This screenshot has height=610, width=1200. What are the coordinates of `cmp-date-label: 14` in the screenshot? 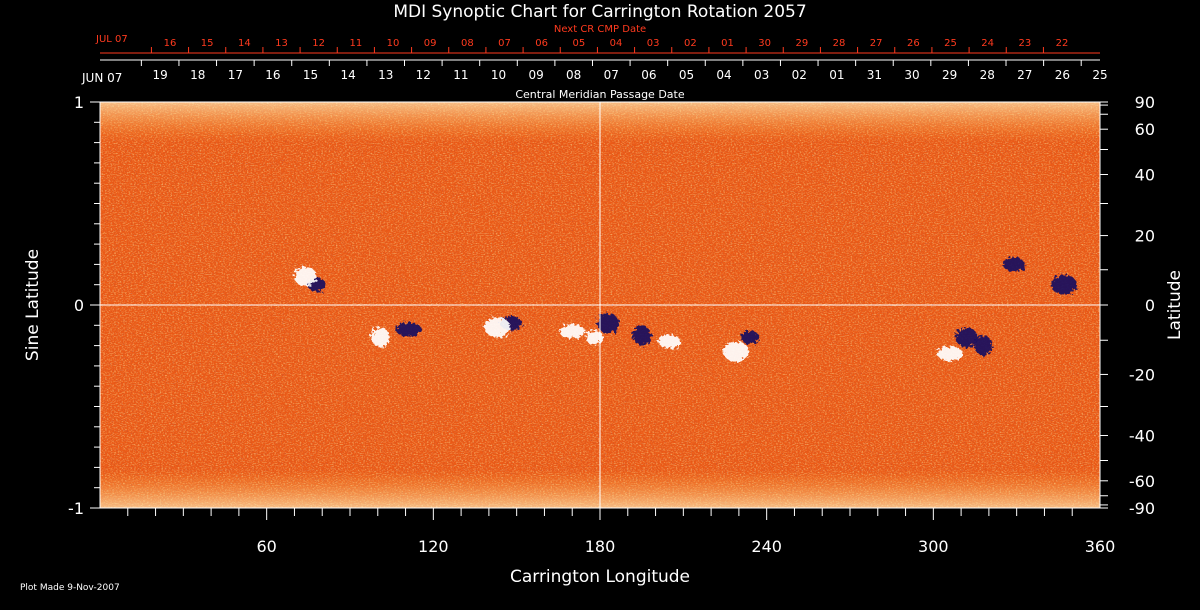 It's located at (347, 75).